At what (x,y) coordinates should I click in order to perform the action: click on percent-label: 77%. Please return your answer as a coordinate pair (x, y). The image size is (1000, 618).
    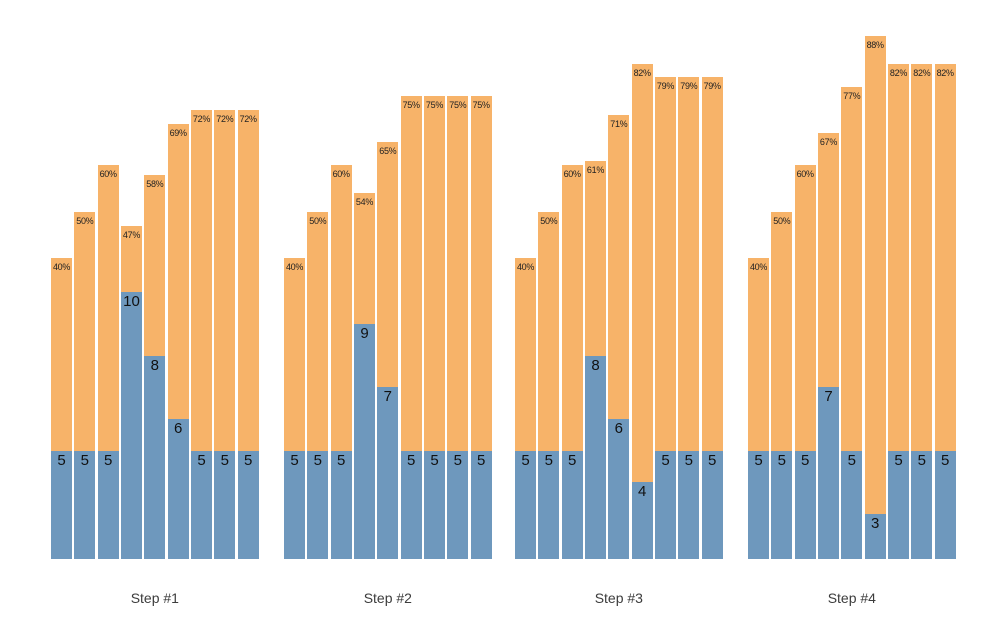
    Looking at the image, I should click on (852, 95).